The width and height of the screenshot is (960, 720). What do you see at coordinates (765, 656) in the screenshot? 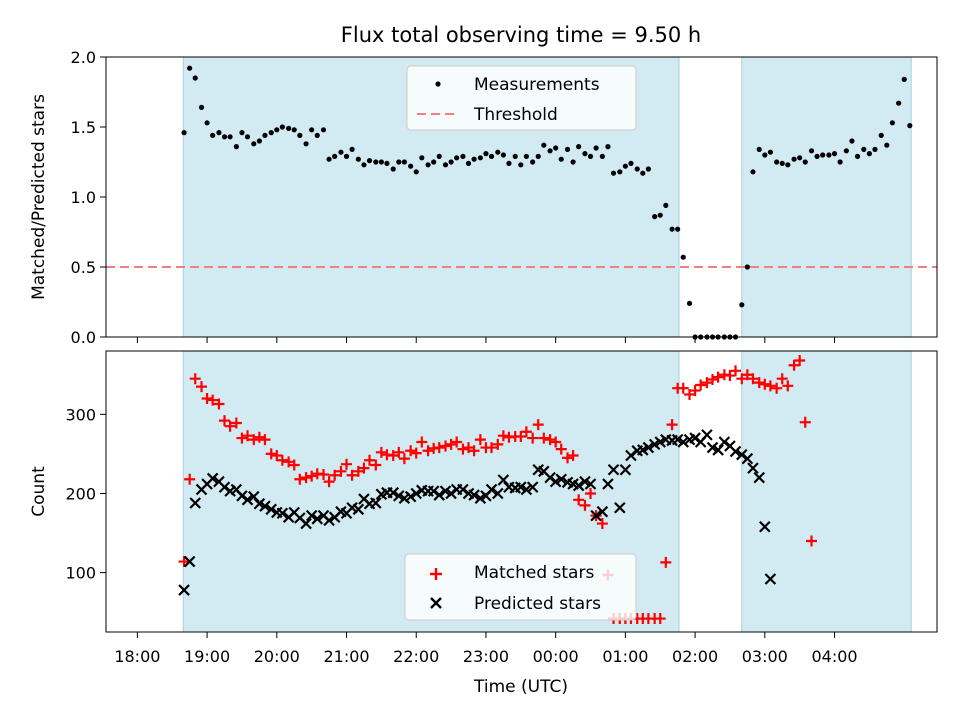
I see `x-tick-label: 03:00` at bounding box center [765, 656].